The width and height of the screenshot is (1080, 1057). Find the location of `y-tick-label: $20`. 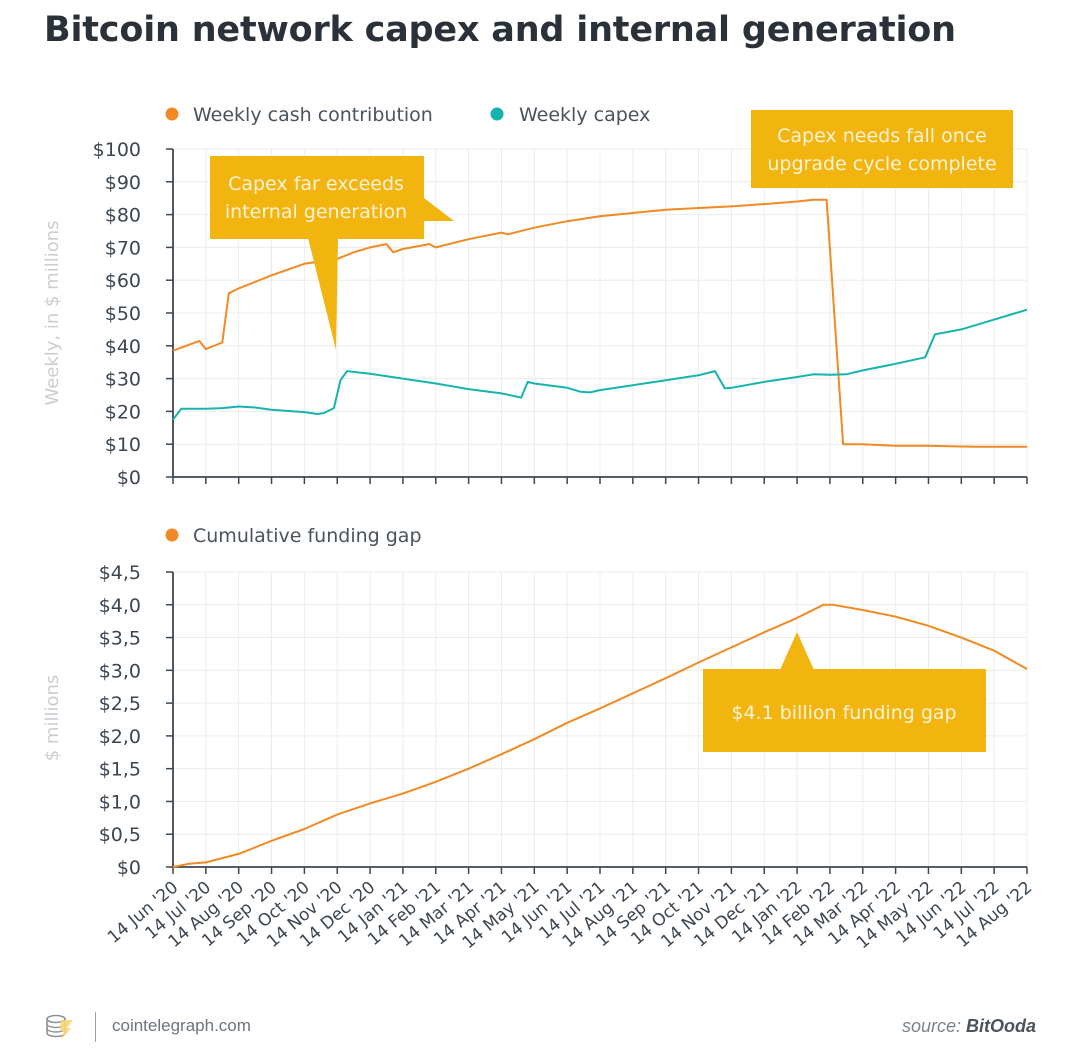

y-tick-label: $20 is located at coordinates (123, 412).